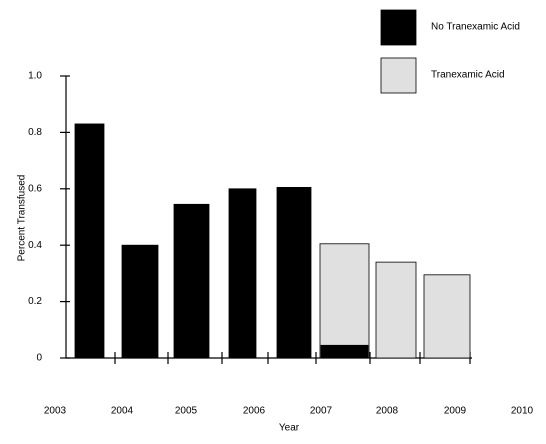  Describe the element at coordinates (475, 27) in the screenshot. I see `legend-label: No Tranexamic Acid` at that location.